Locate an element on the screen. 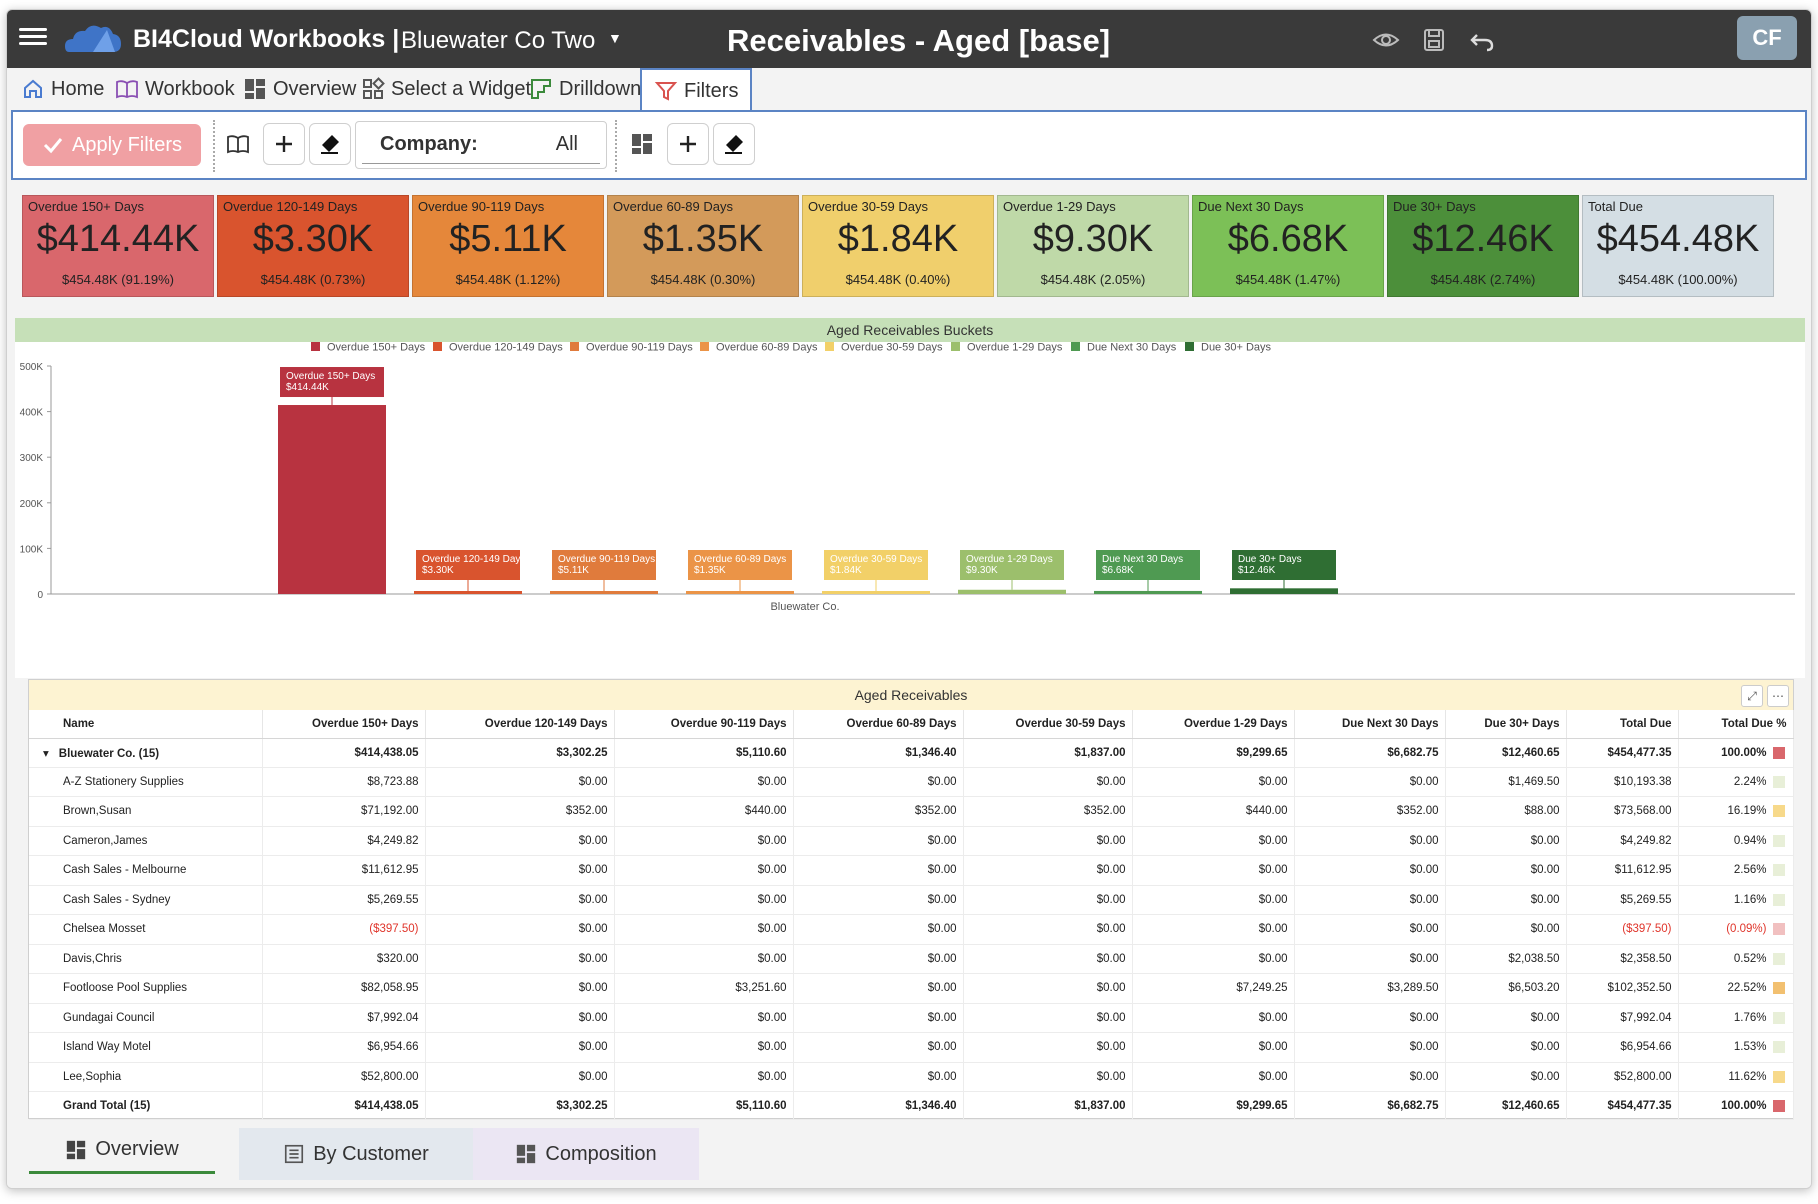 Image resolution: width=1818 pixels, height=1204 pixels. clear-widget-button is located at coordinates (734, 144).